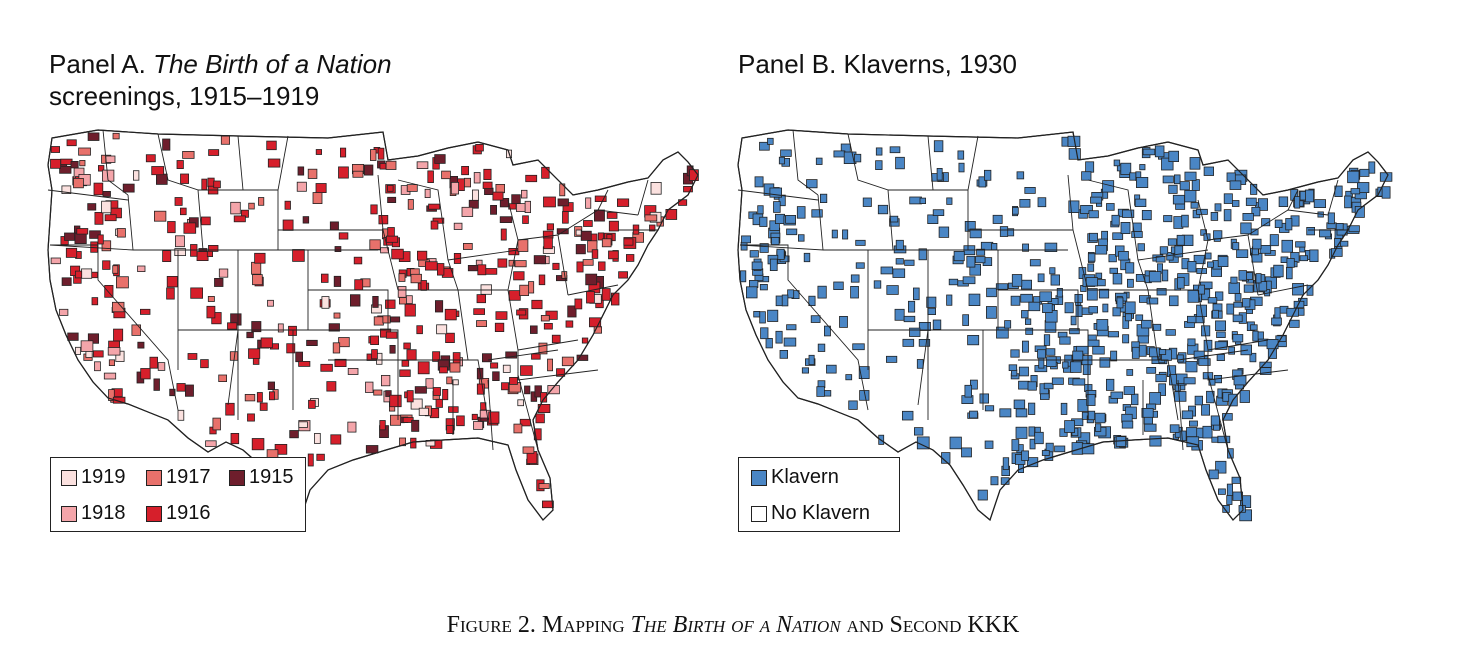 Image resolution: width=1466 pixels, height=668 pixels. I want to click on legend-item-1916: 1916, so click(178, 513).